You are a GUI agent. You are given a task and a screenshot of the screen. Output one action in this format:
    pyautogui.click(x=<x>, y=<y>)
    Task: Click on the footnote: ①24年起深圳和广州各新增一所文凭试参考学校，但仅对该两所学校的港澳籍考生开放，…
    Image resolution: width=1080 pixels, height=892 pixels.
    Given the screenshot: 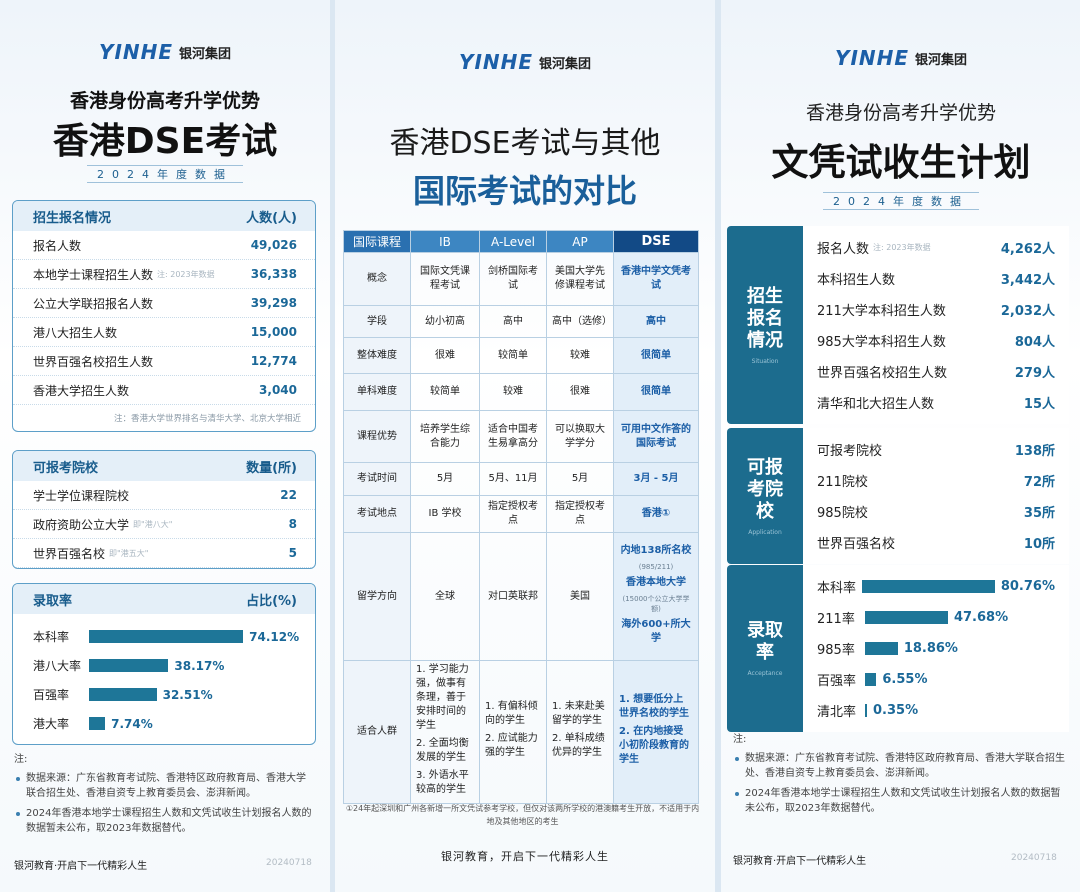 What is the action you would take?
    pyautogui.click(x=522, y=815)
    